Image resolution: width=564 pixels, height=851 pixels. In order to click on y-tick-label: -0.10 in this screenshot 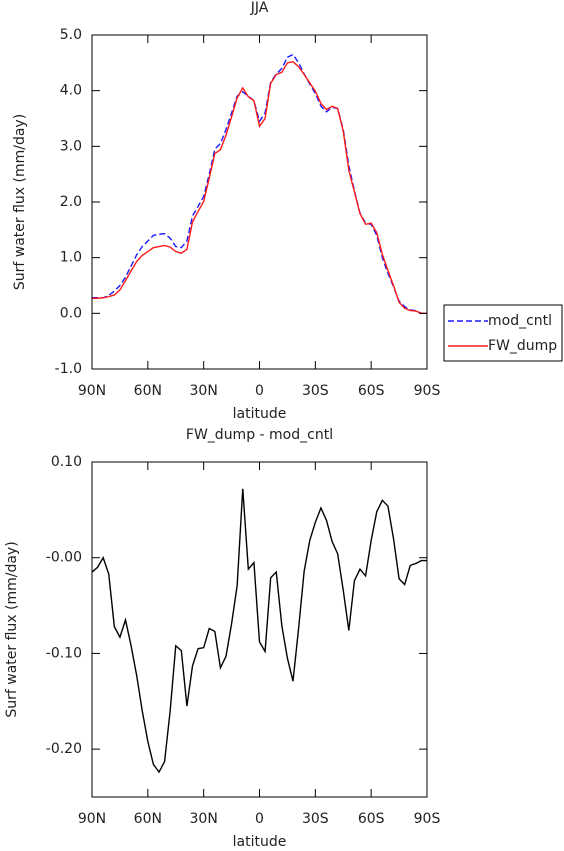, I will do `click(64, 653)`.